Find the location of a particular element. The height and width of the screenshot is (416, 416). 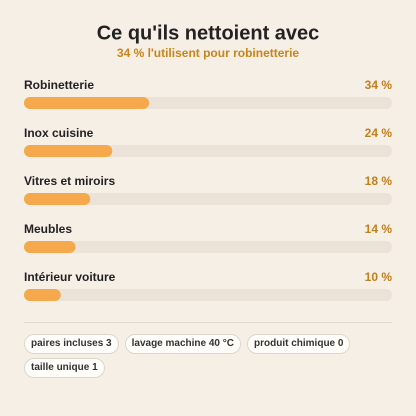

chart-subtitle: 34 % l'utilisent pour robinetterie is located at coordinates (208, 53).